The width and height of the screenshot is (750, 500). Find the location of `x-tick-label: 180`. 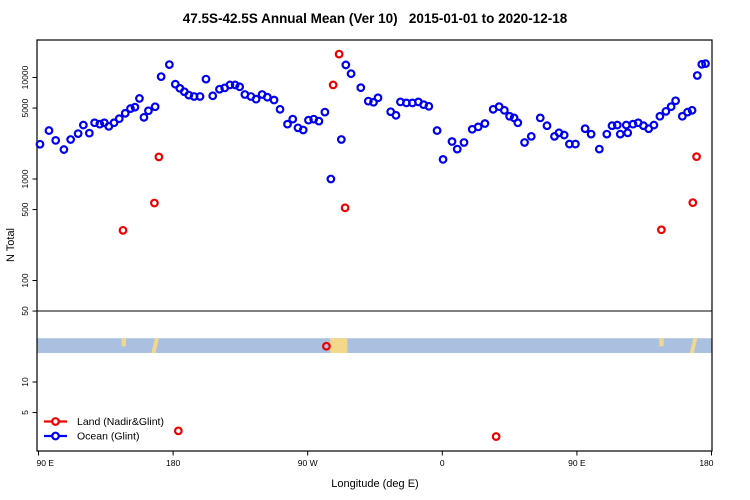

x-tick-label: 180 is located at coordinates (706, 463).